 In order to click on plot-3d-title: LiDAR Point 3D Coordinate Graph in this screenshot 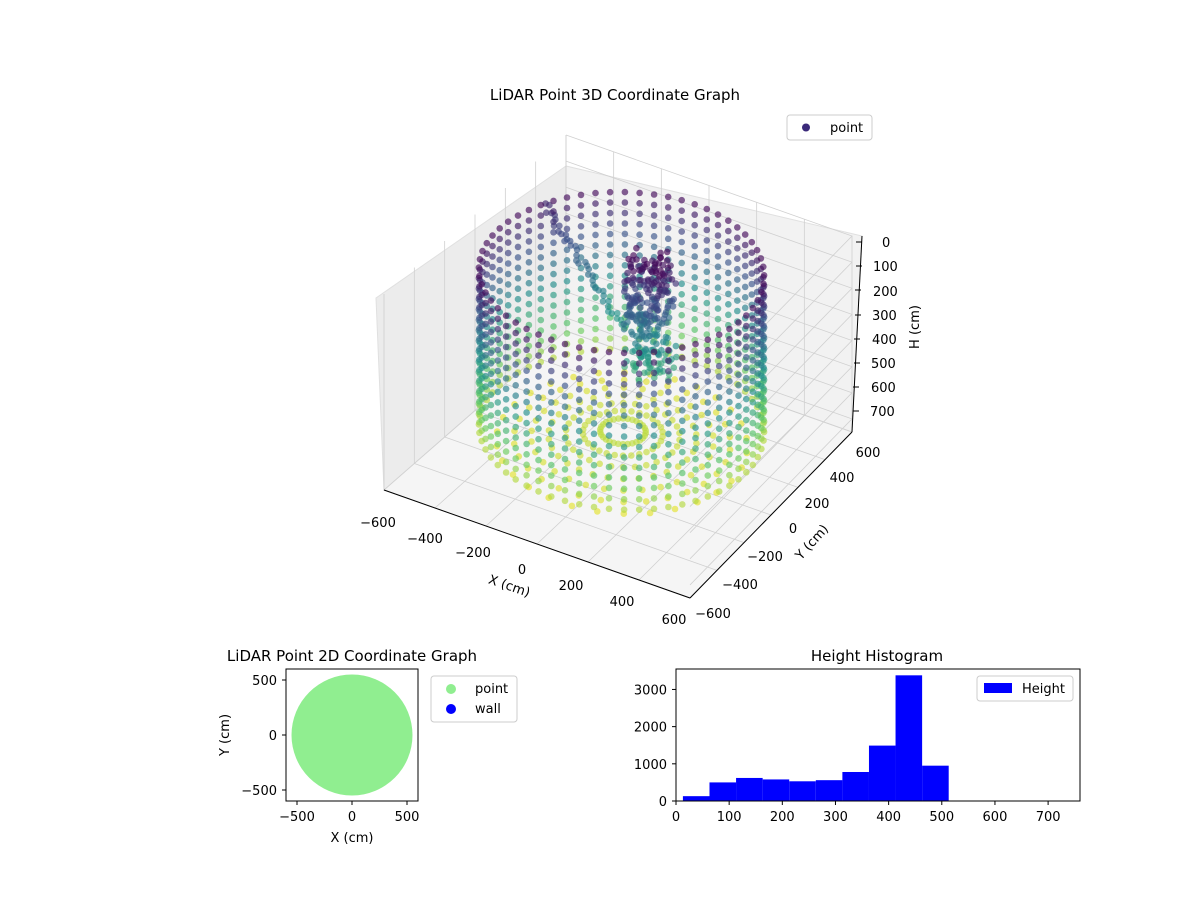, I will do `click(615, 95)`.